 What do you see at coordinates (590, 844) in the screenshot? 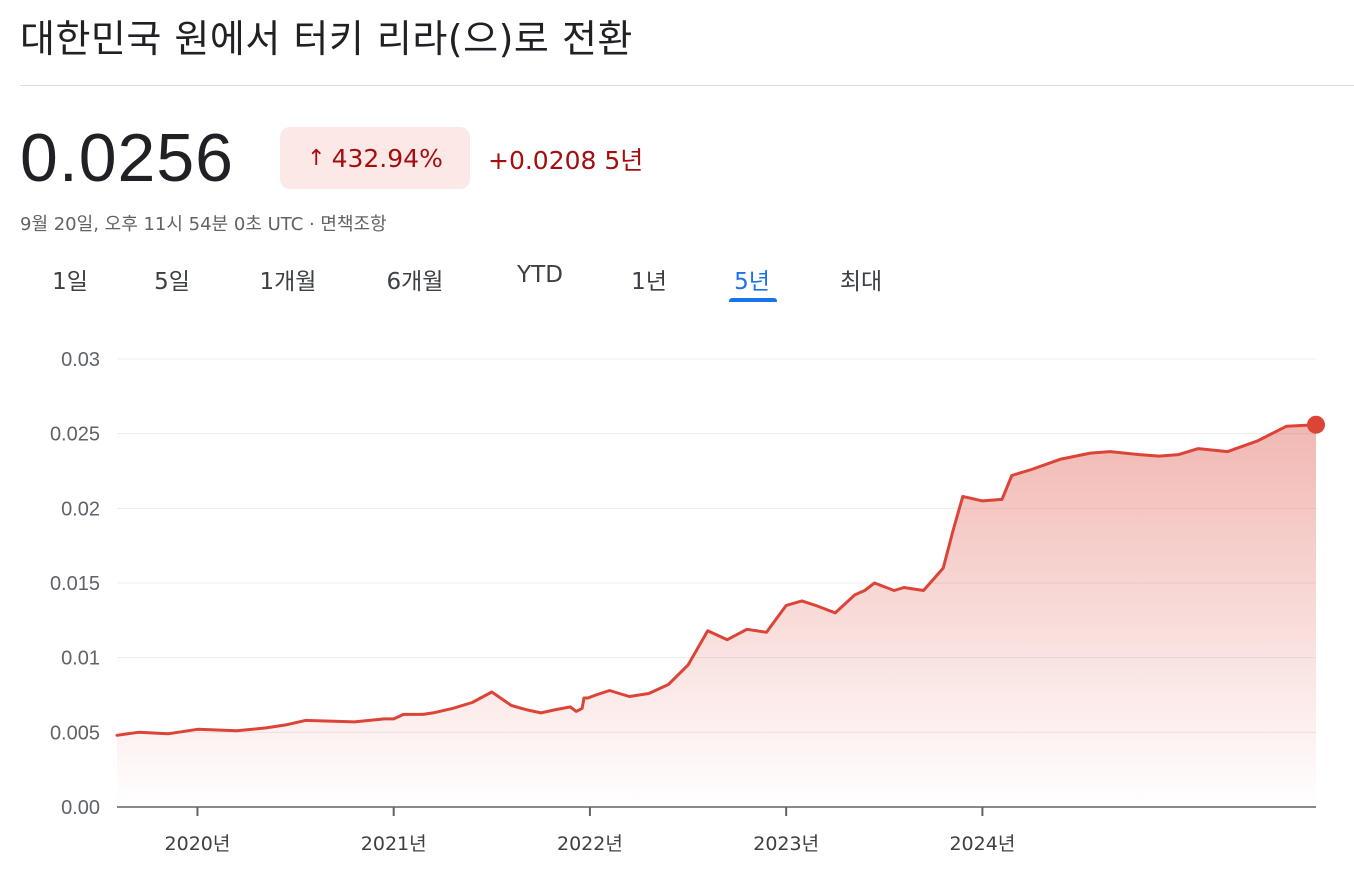
I see `x-tick-label: 2022년` at bounding box center [590, 844].